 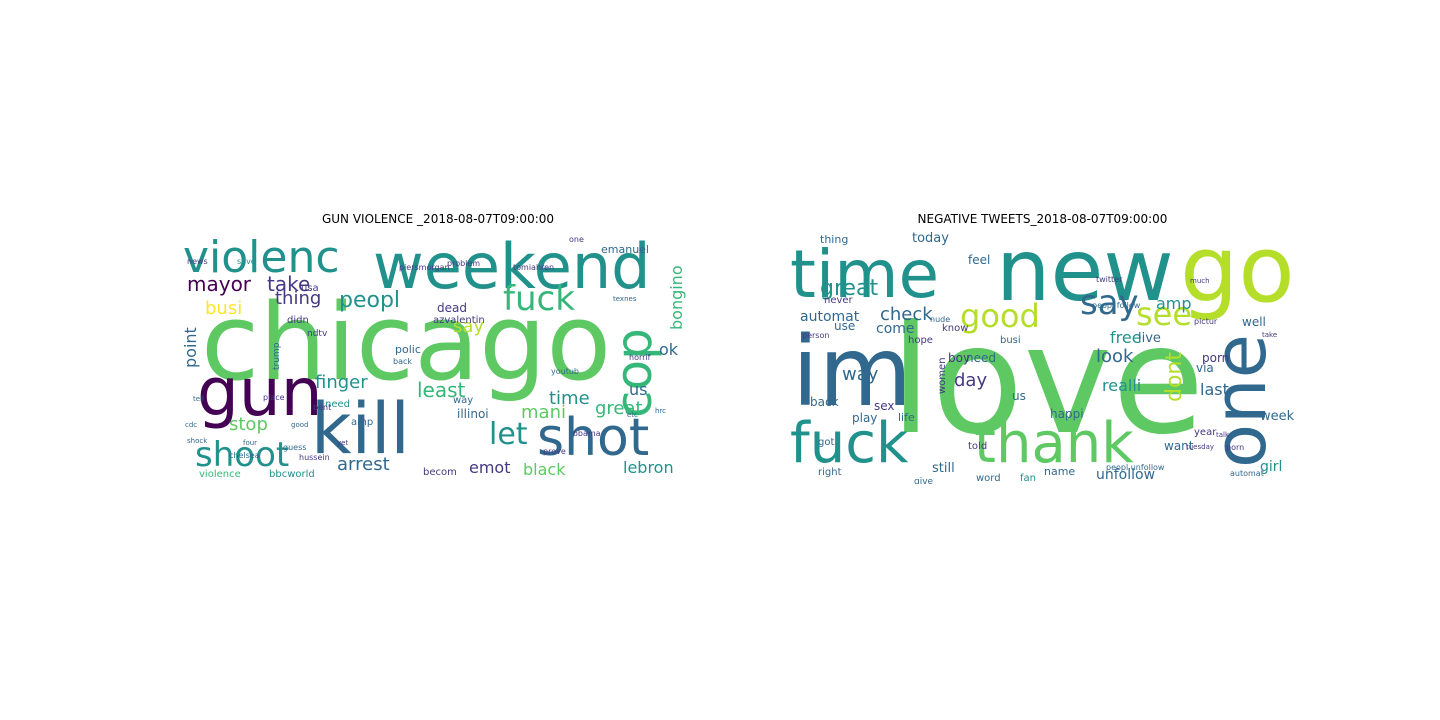 I want to click on cloud-word: chelsea, so click(x=244, y=455).